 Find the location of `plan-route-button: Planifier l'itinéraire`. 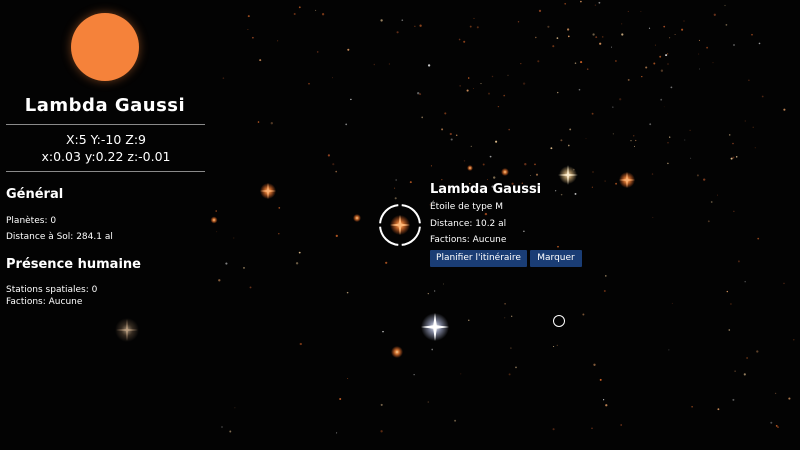

plan-route-button: Planifier l'itinéraire is located at coordinates (478, 258).